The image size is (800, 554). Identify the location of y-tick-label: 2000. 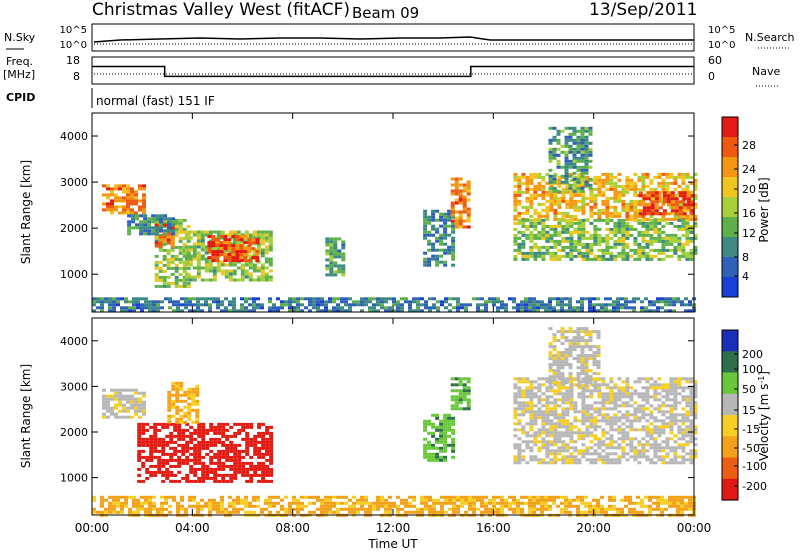
(74, 228).